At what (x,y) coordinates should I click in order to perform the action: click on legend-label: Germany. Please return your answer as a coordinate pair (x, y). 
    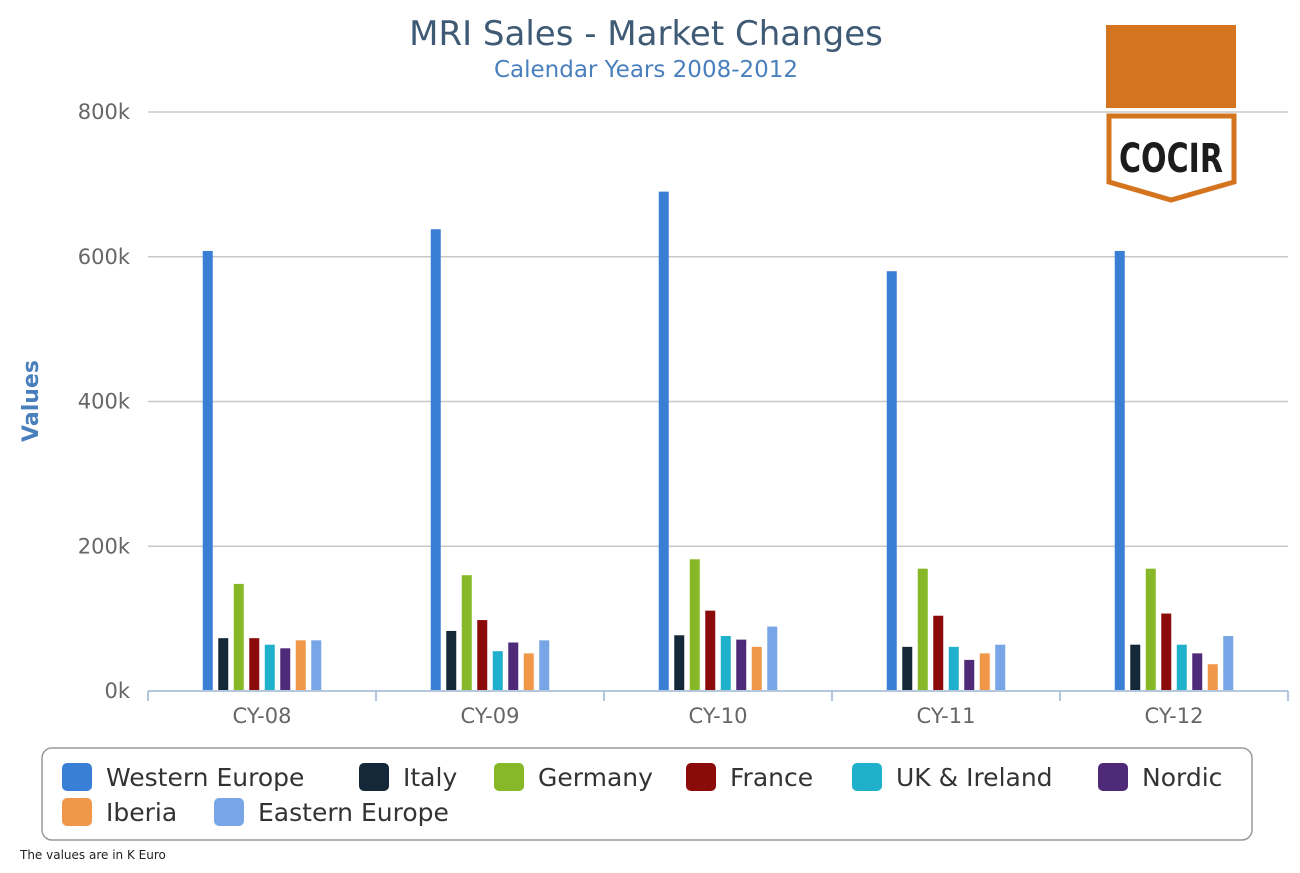
    Looking at the image, I should click on (595, 777).